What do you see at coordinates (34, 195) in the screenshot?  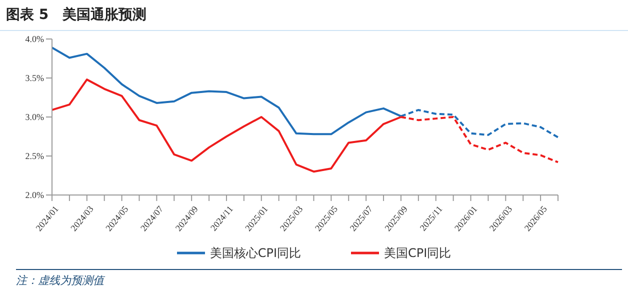 I see `y-tick-label: 2.0%` at bounding box center [34, 195].